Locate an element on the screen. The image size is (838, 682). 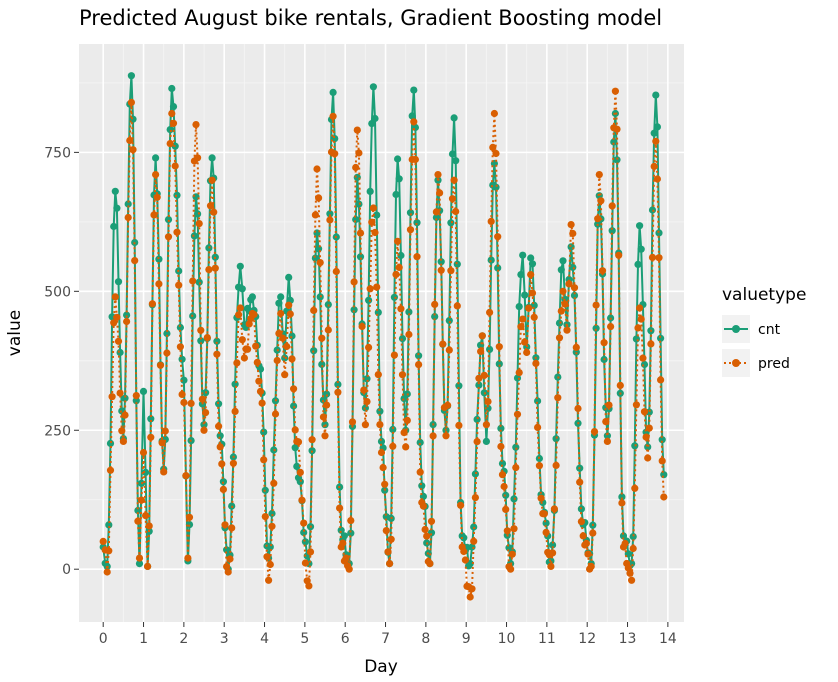
x-axis: 0 1 2 3 4 5 6 7 8 9 10 11 12 13 14 is located at coordinates (388, 634).